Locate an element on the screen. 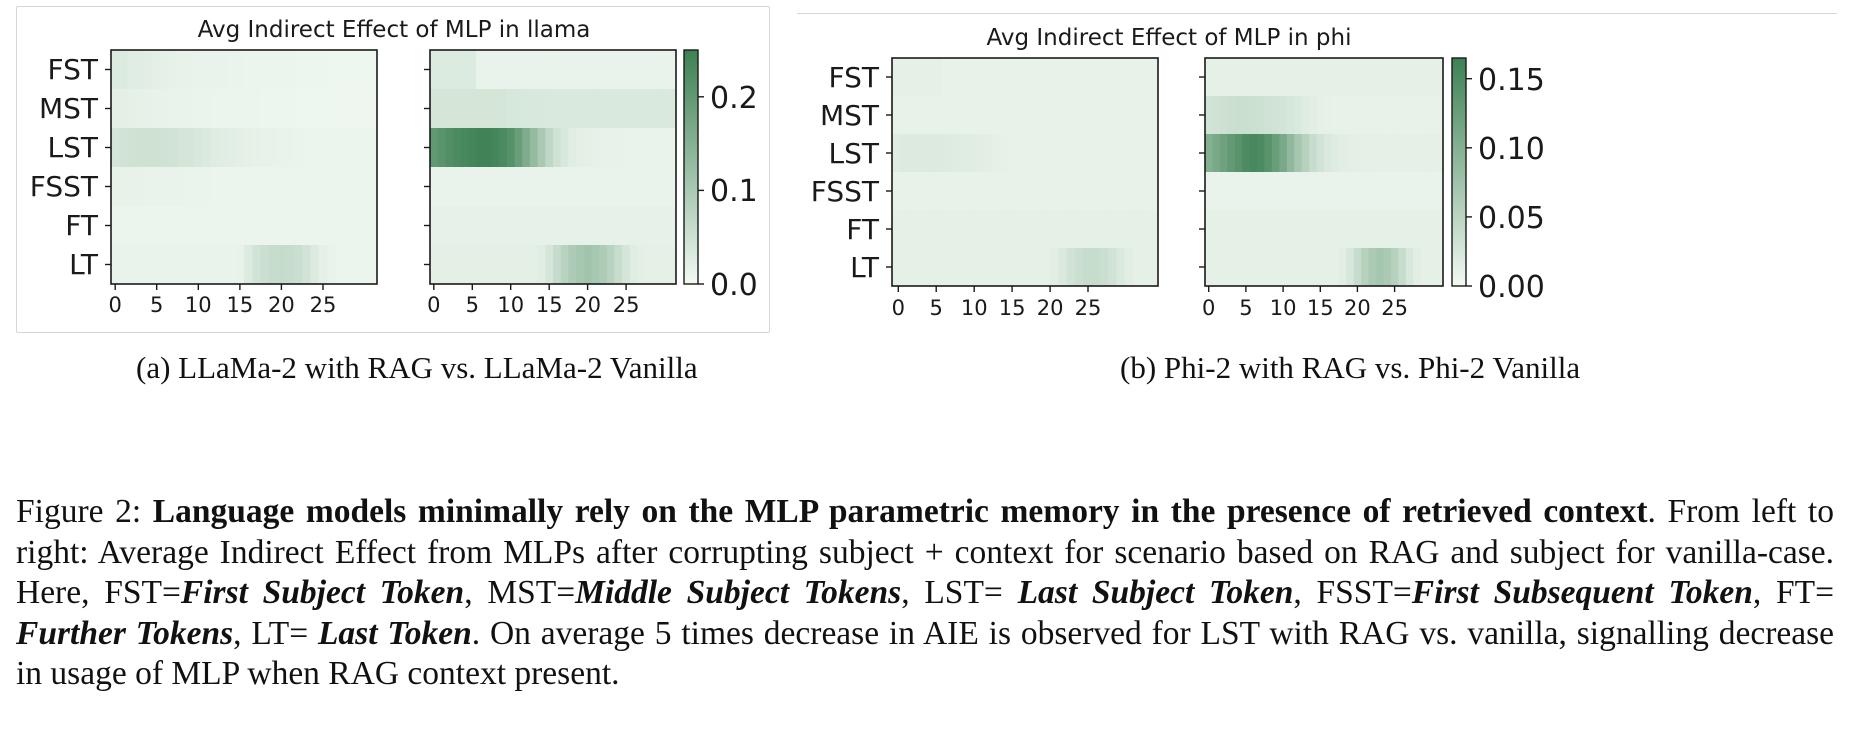 The height and width of the screenshot is (732, 1850). caption-text: , LT= is located at coordinates (275, 633).